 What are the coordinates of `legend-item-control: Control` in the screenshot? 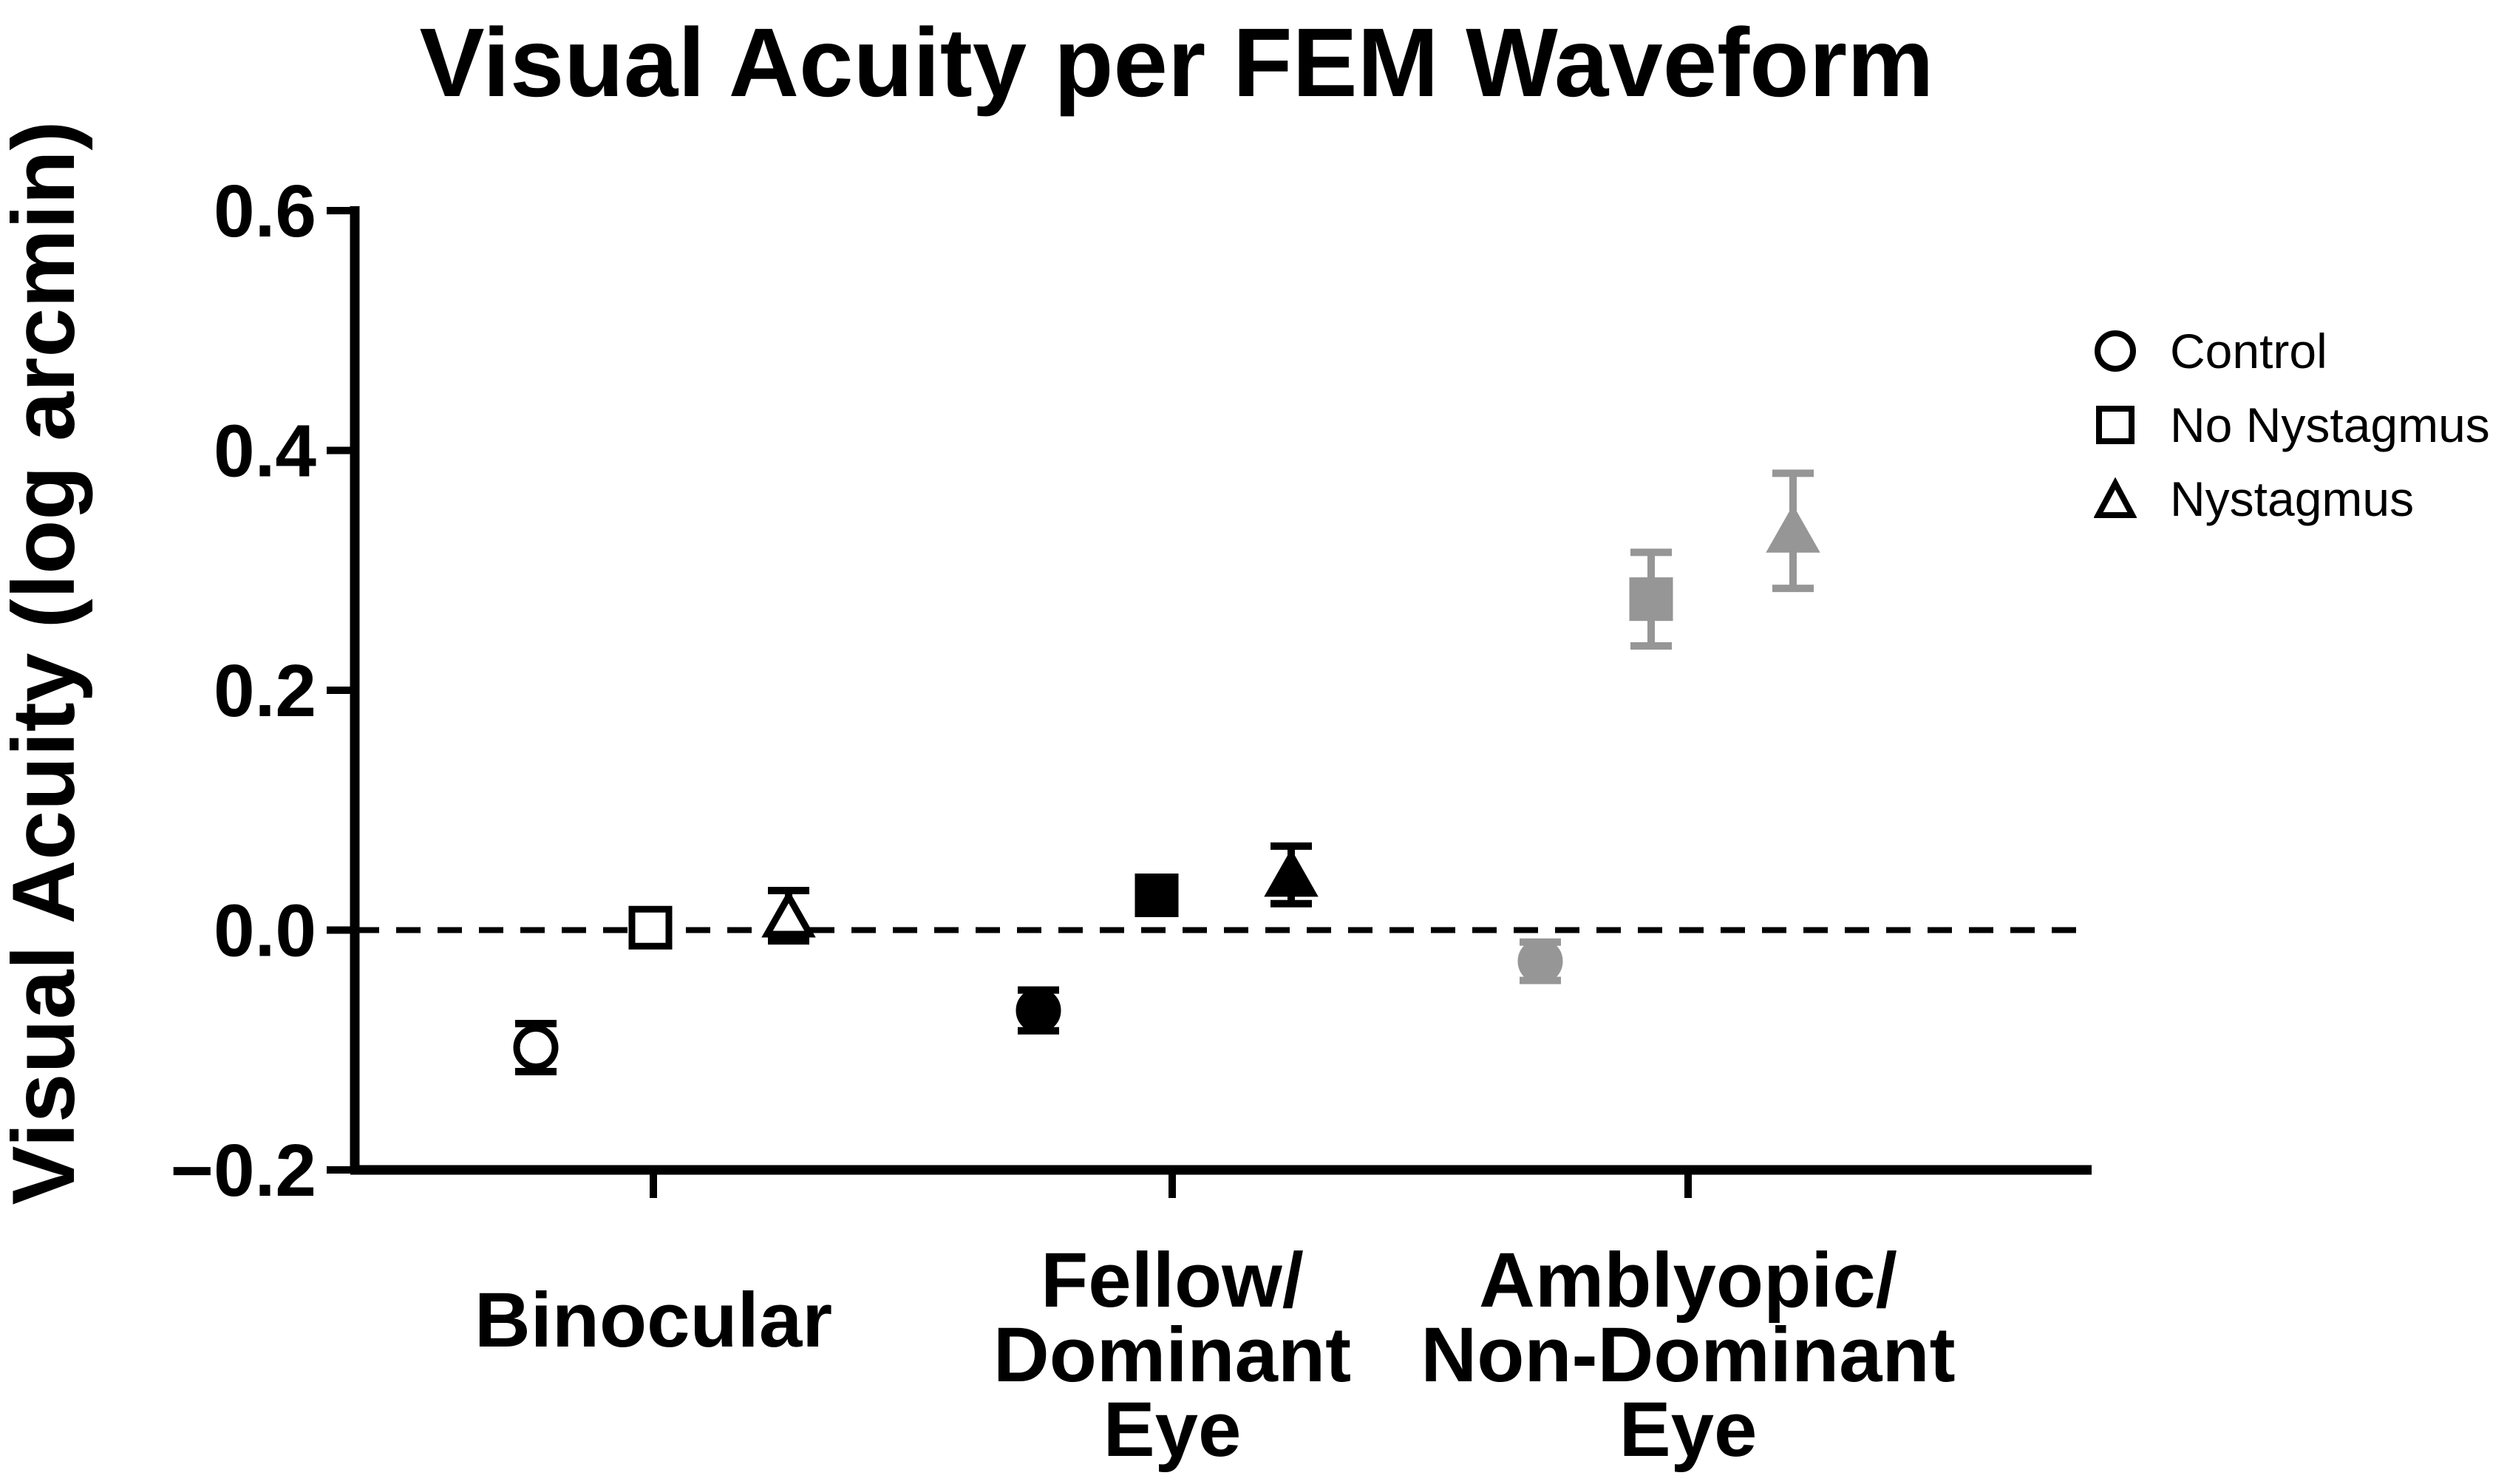 It's located at (2292, 351).